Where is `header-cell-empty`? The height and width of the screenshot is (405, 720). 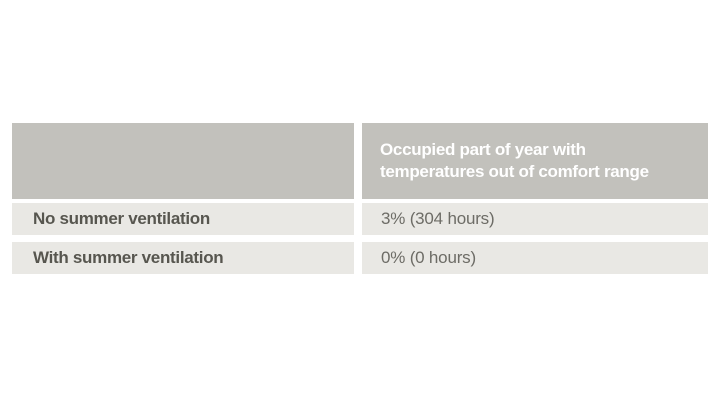 header-cell-empty is located at coordinates (183, 161).